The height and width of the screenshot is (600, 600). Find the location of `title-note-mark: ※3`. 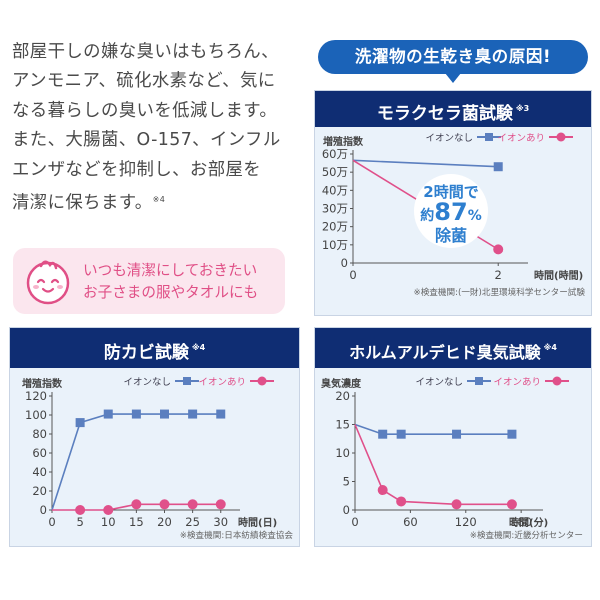

title-note-mark: ※3 is located at coordinates (522, 108).